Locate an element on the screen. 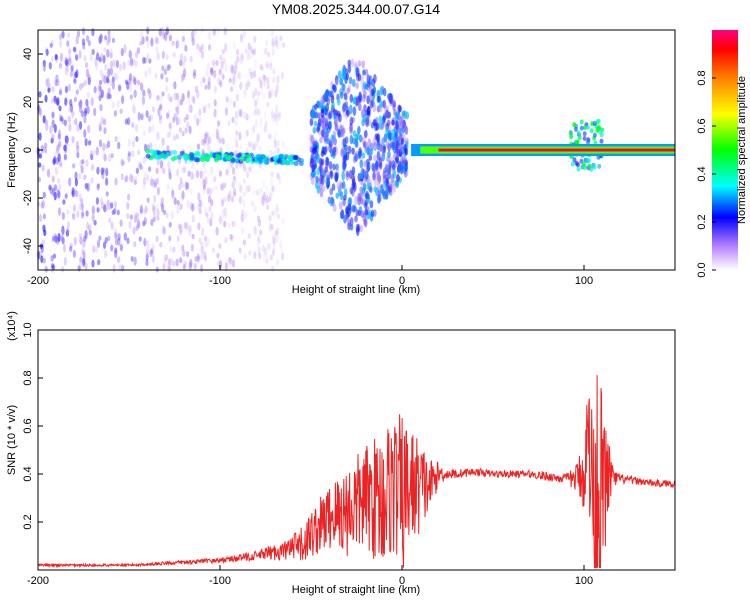 This screenshot has height=600, width=750. spectrogram-x-label: Height of straight line (km) is located at coordinates (356, 290).